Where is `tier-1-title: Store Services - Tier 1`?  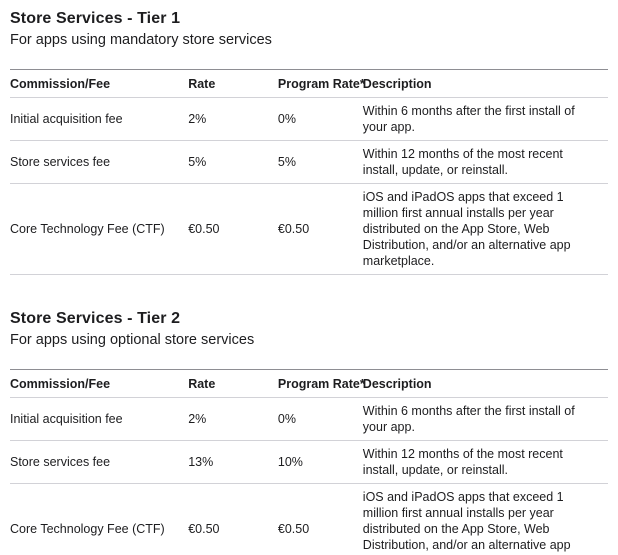 tier-1-title: Store Services - Tier 1 is located at coordinates (95, 18).